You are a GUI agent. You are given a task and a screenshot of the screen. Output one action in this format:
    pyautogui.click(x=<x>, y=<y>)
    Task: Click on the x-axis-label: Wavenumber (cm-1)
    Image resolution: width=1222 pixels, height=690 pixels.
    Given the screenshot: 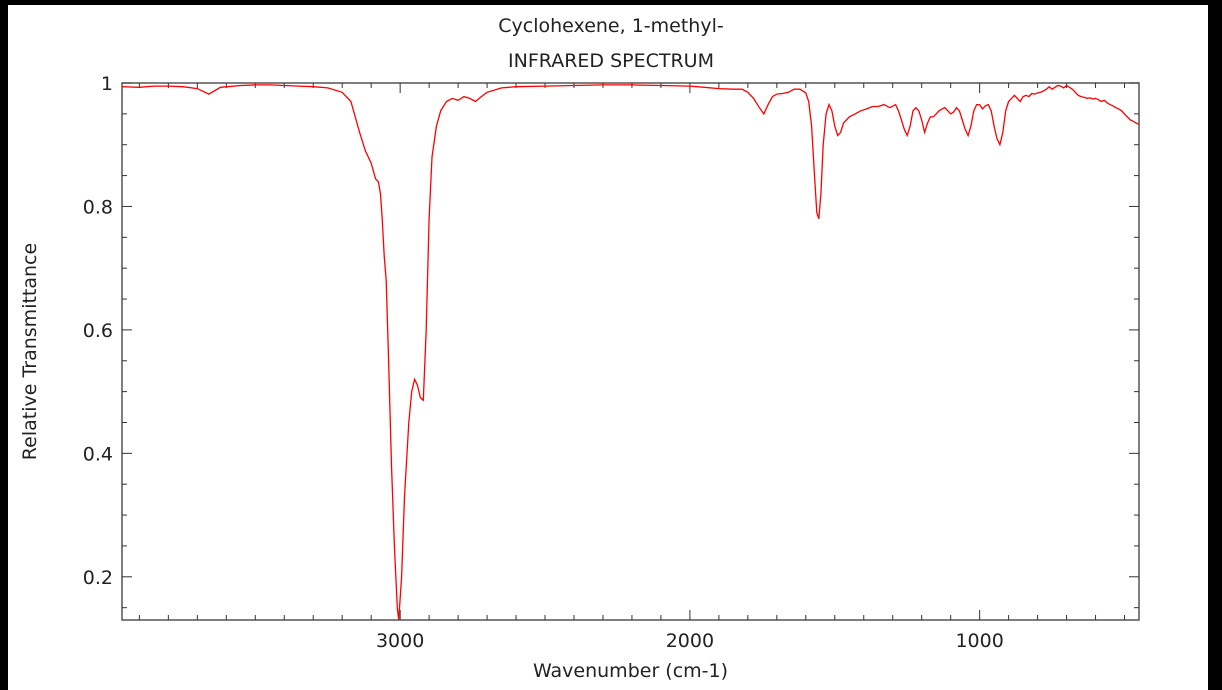 What is the action you would take?
    pyautogui.click(x=630, y=671)
    